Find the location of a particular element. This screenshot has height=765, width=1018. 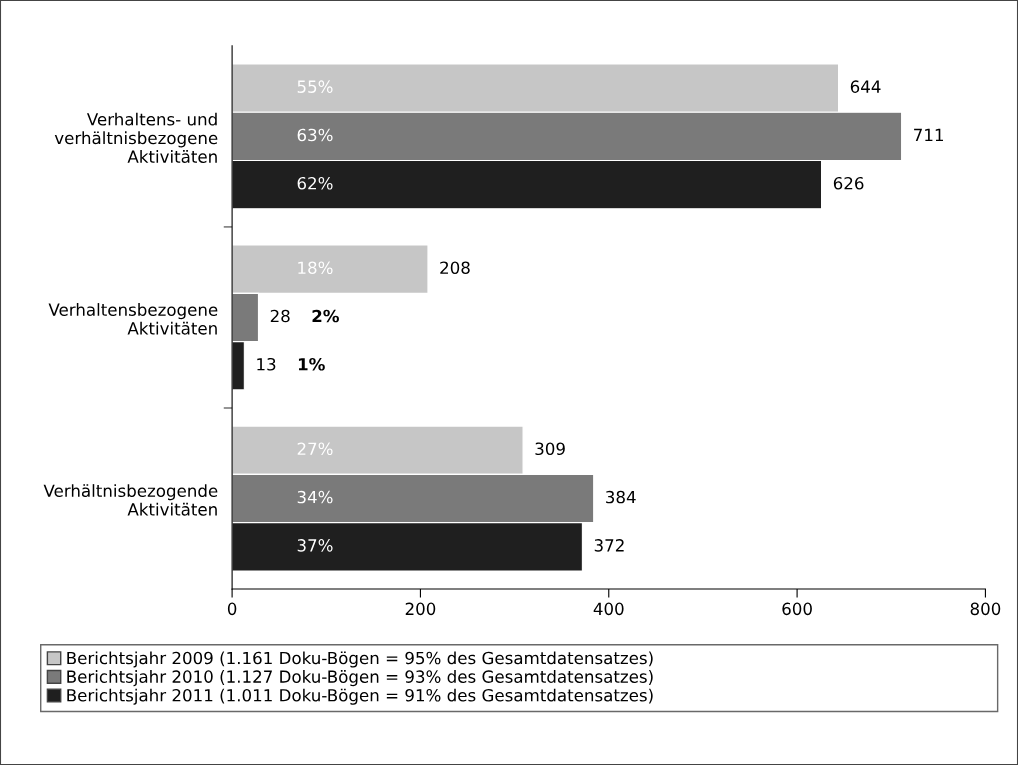

x-tick-label: 800 is located at coordinates (985, 609).